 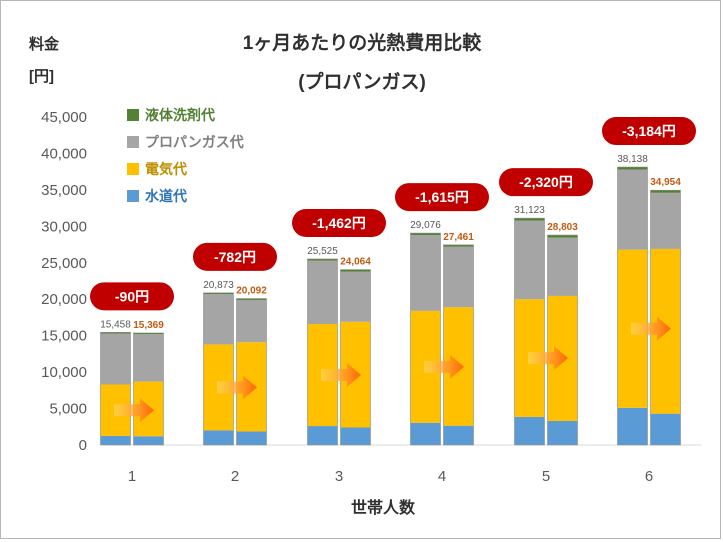 What do you see at coordinates (64, 299) in the screenshot?
I see `y-tick-label: 20,000` at bounding box center [64, 299].